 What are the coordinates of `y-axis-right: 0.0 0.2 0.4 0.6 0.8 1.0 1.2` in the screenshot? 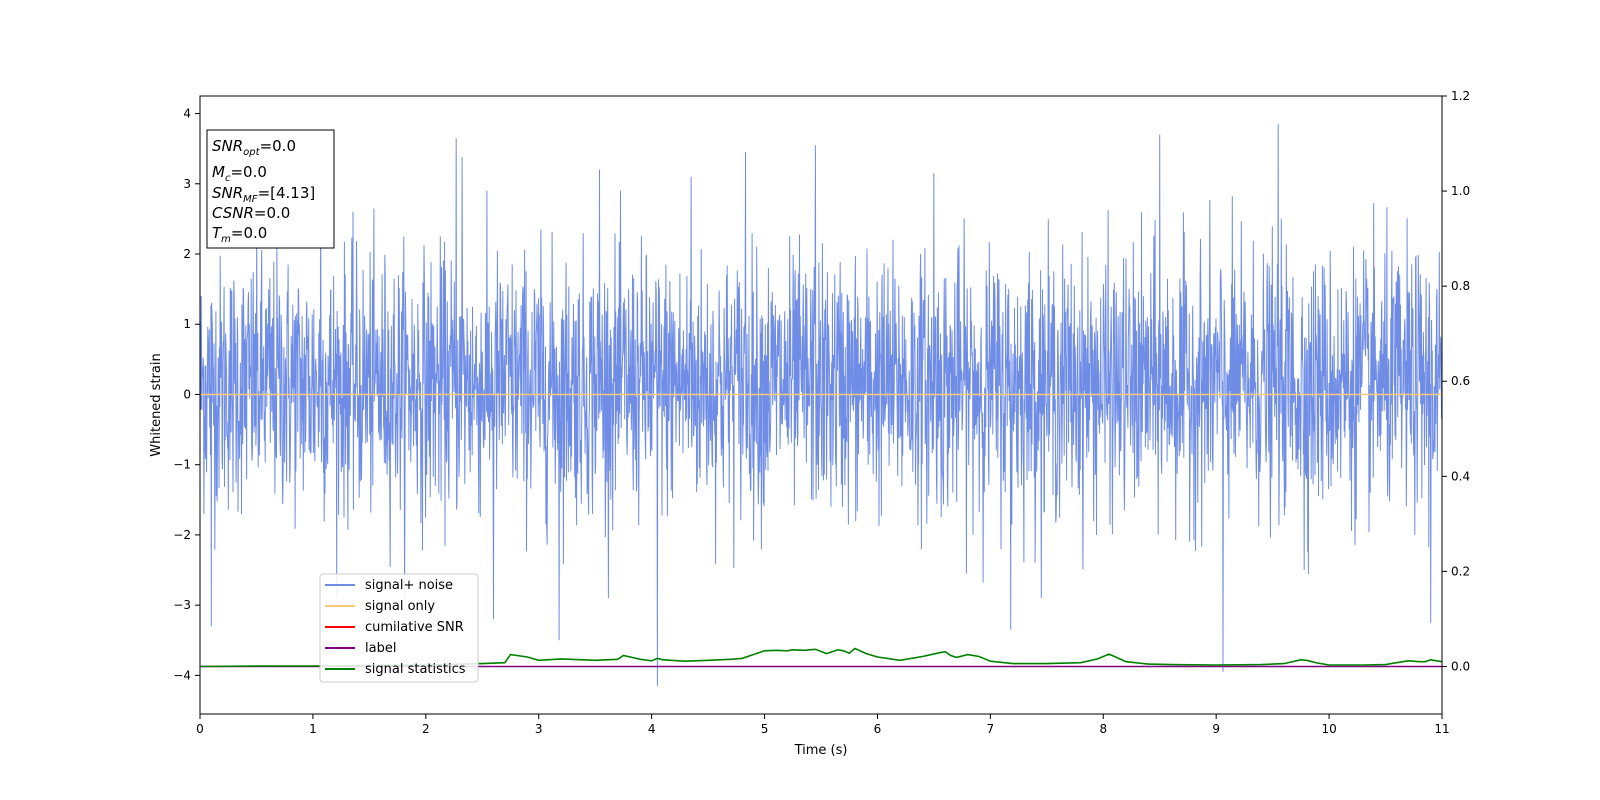 It's located at (1456, 381).